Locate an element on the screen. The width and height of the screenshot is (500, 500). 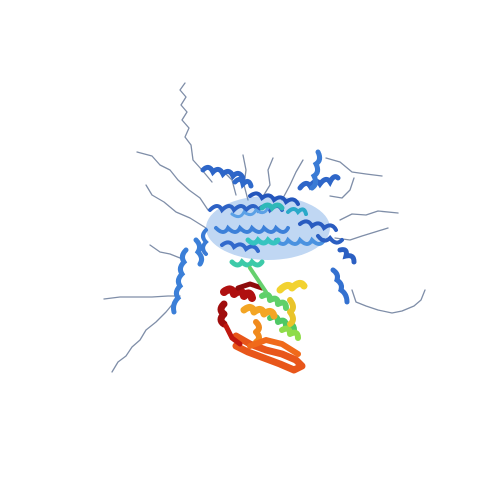
domain-warm is located at coordinates (262, 320).